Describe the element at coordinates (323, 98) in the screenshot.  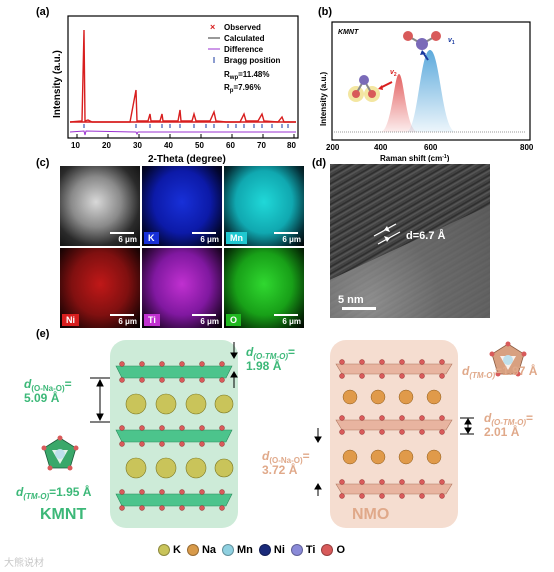
I see `raman-y-axis-label: Intensity (a.u.)` at that location.